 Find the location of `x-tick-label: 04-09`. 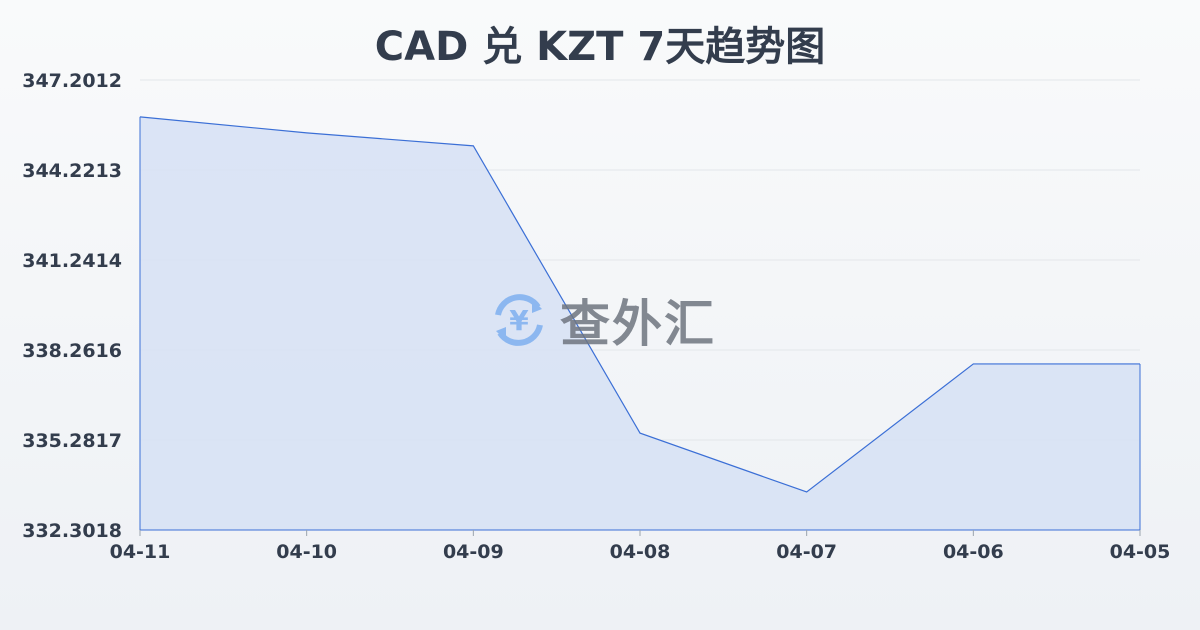

x-tick-label: 04-09 is located at coordinates (473, 552).